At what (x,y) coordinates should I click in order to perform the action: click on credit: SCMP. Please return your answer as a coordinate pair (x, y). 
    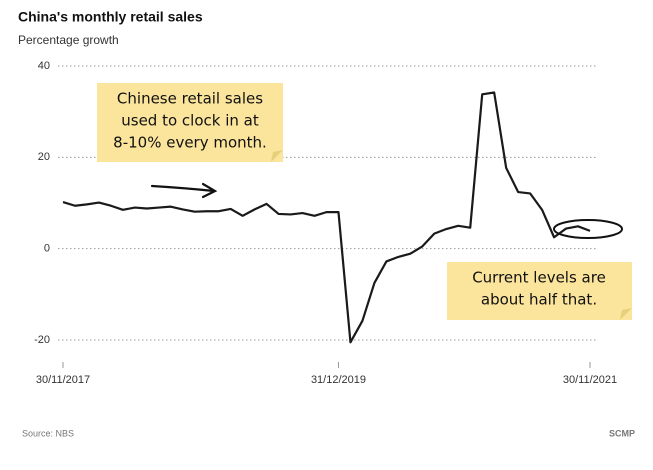
    Looking at the image, I should click on (622, 433).